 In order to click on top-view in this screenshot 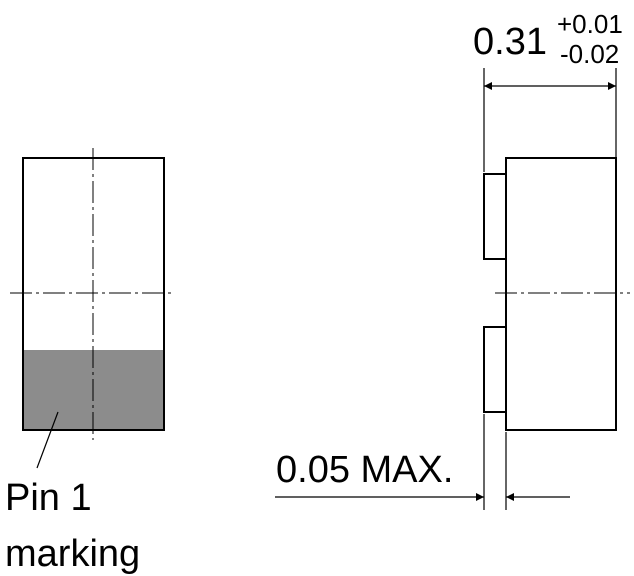, I will do `click(92, 308)`.